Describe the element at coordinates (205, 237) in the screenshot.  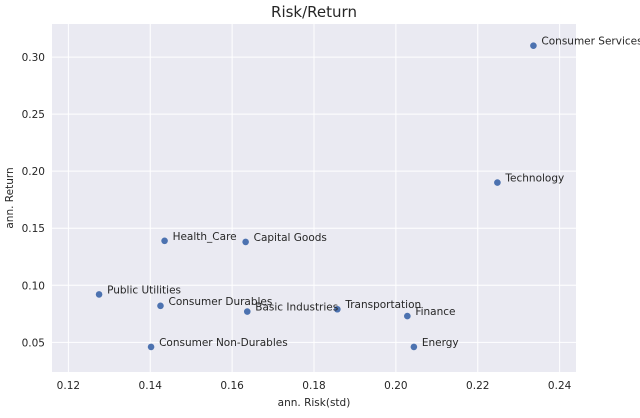
I see `point-label: Health_Care` at that location.